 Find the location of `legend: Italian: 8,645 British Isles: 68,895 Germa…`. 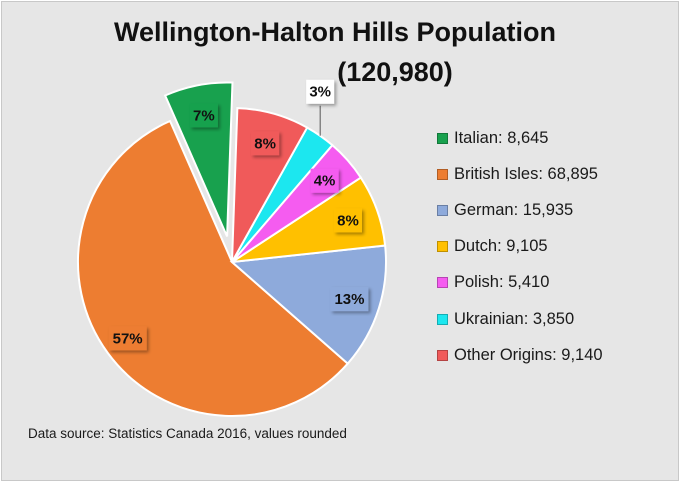

legend: Italian: 8,645 British Isles: 68,895 Germa… is located at coordinates (520, 246).